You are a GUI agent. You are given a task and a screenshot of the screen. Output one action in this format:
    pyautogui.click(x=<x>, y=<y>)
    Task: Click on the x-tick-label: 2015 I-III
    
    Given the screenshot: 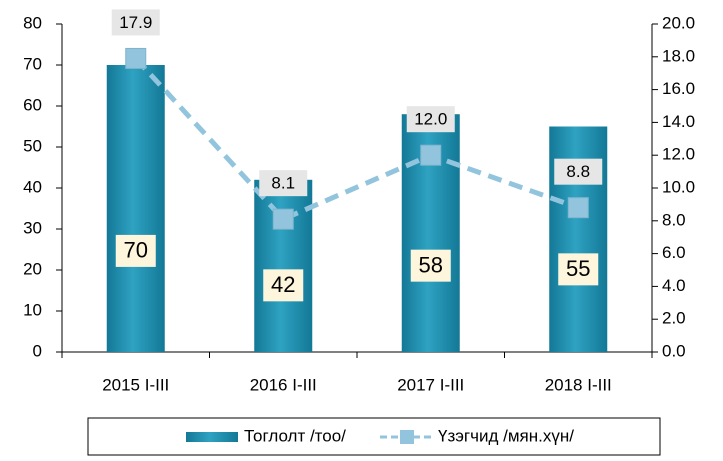 What is the action you would take?
    pyautogui.click(x=135, y=384)
    